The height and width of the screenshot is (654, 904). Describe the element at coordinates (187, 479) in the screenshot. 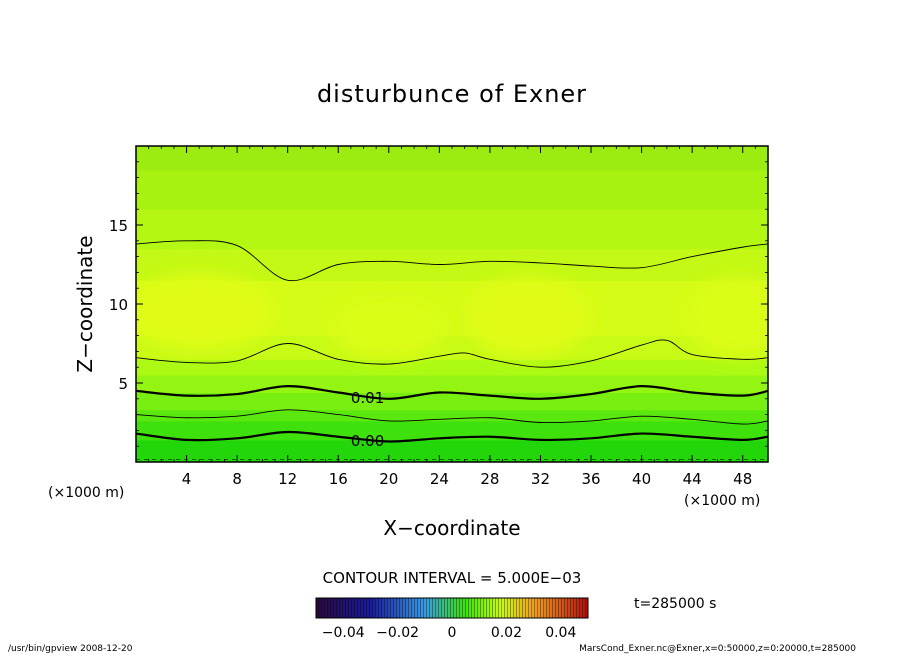

I see `x-tick-label: 4` at that location.